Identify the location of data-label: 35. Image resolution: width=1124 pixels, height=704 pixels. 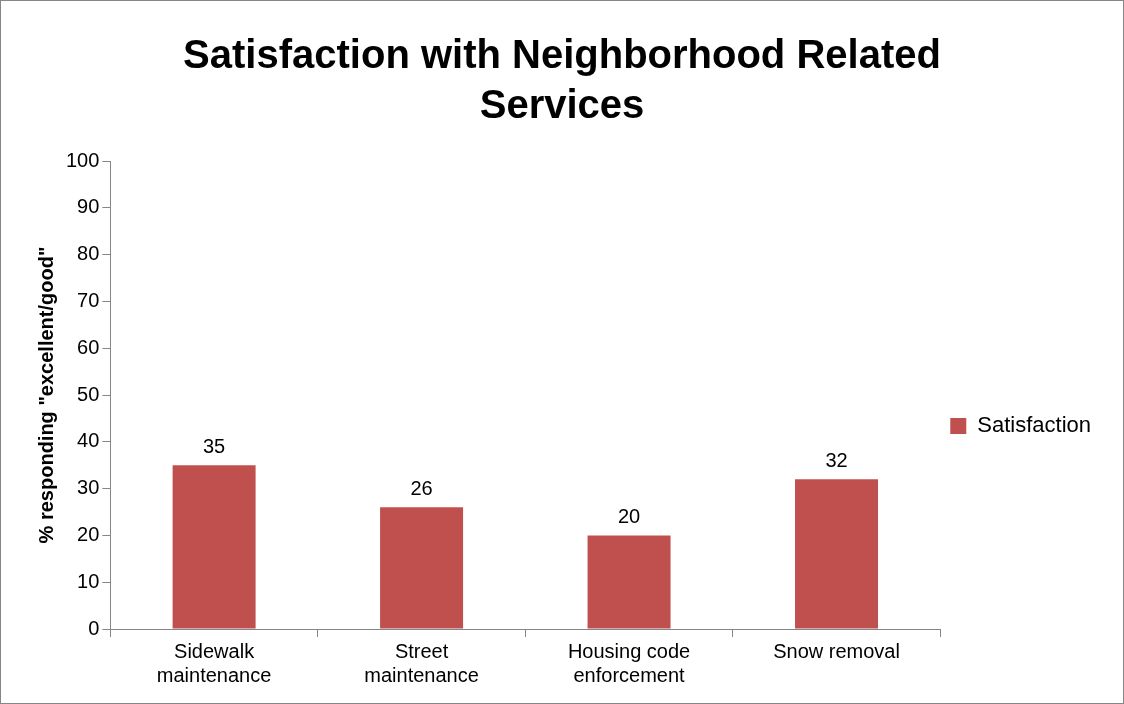
(214, 445).